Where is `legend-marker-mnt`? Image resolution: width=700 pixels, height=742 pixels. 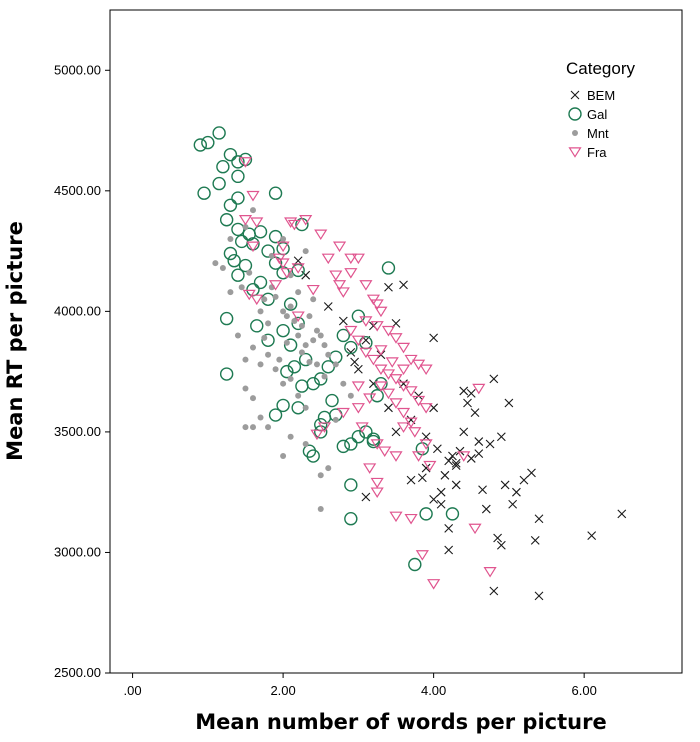 legend-marker-mnt is located at coordinates (575, 133).